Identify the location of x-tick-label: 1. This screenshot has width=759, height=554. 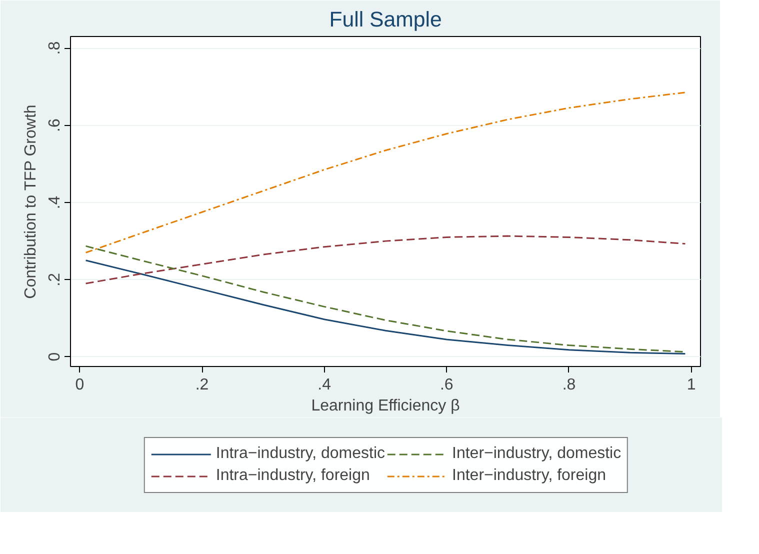
(691, 385).